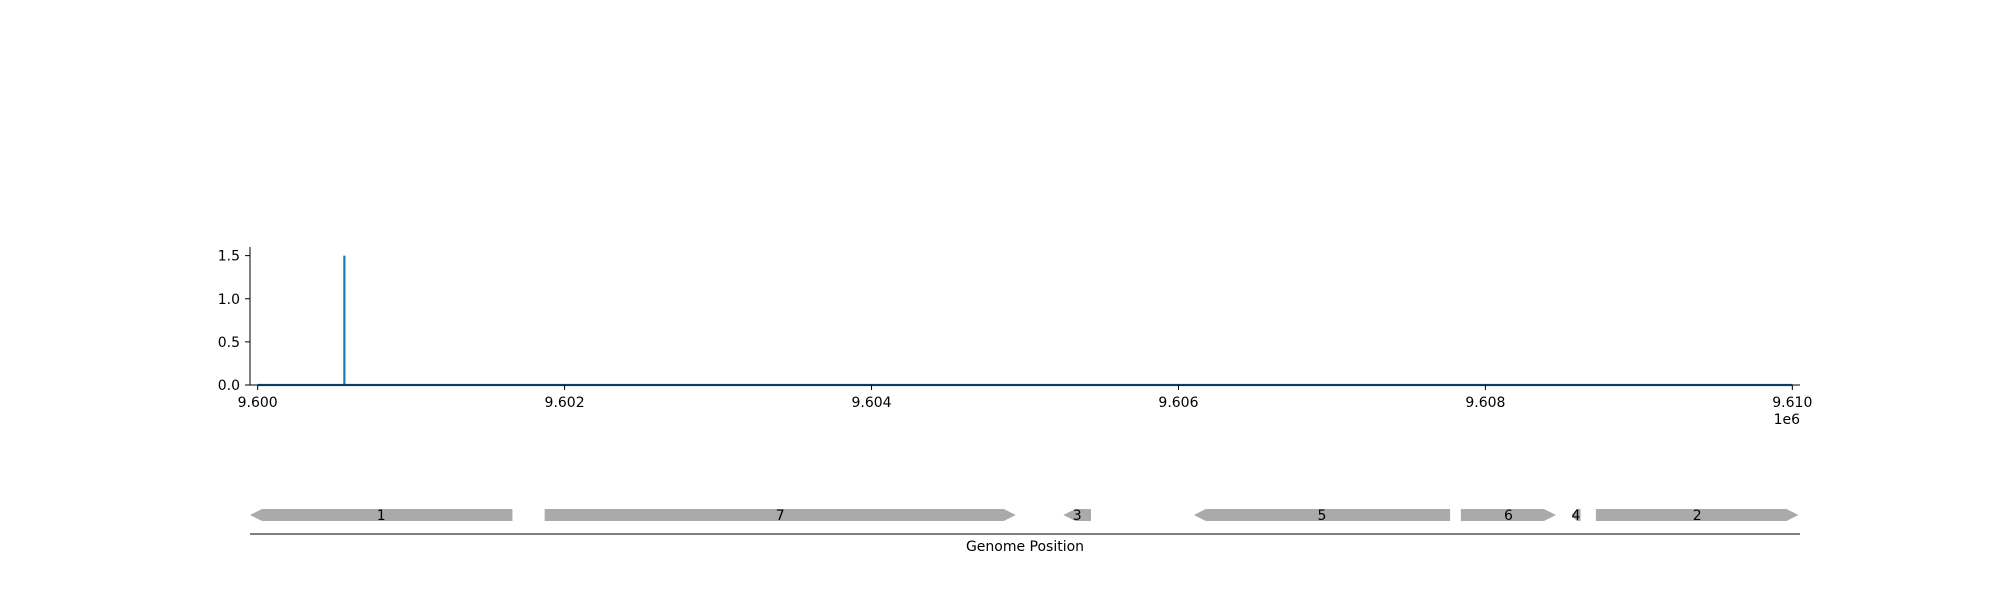  I want to click on gene-label-6: 6, so click(1508, 516).